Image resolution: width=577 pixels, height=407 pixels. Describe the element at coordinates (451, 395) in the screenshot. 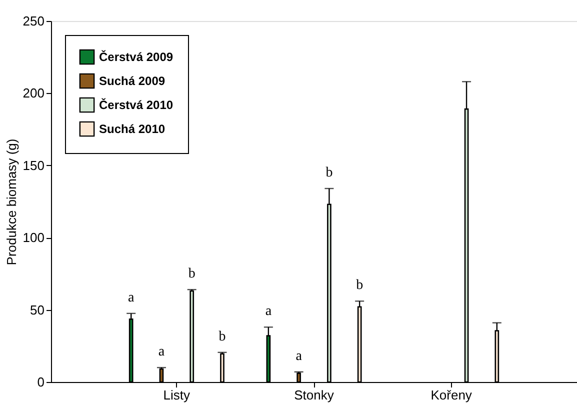

I see `x-tick-label: Kořeny` at that location.